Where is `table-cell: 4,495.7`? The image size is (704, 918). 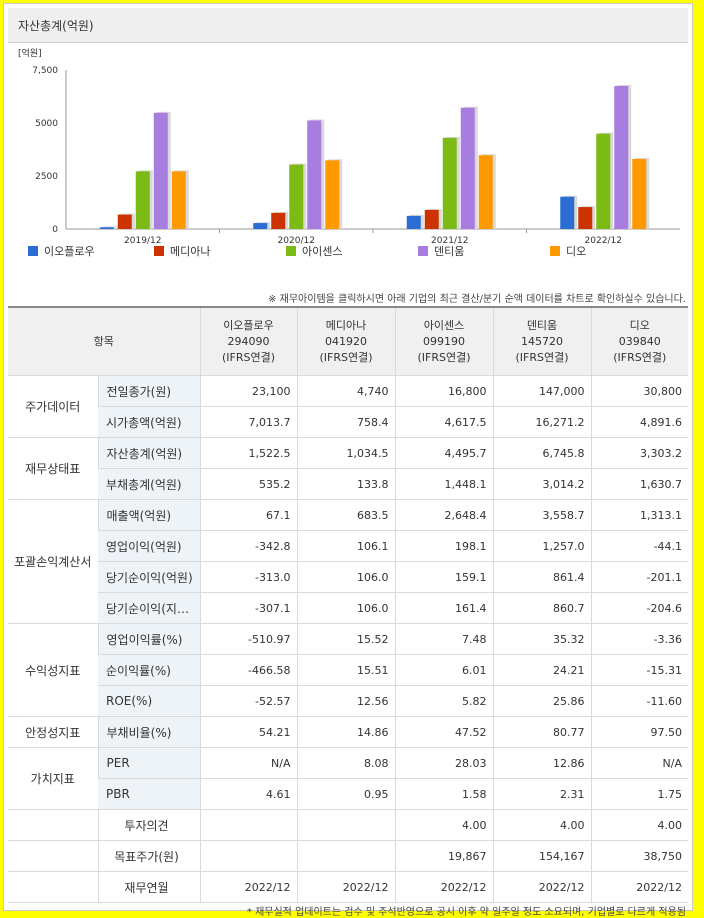 table-cell: 4,495.7 is located at coordinates (443, 453).